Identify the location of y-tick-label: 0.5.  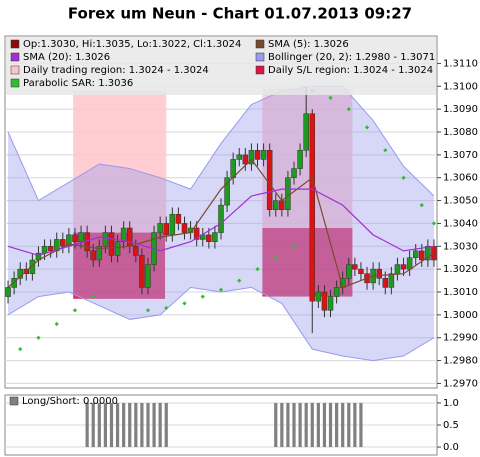
(451, 425).